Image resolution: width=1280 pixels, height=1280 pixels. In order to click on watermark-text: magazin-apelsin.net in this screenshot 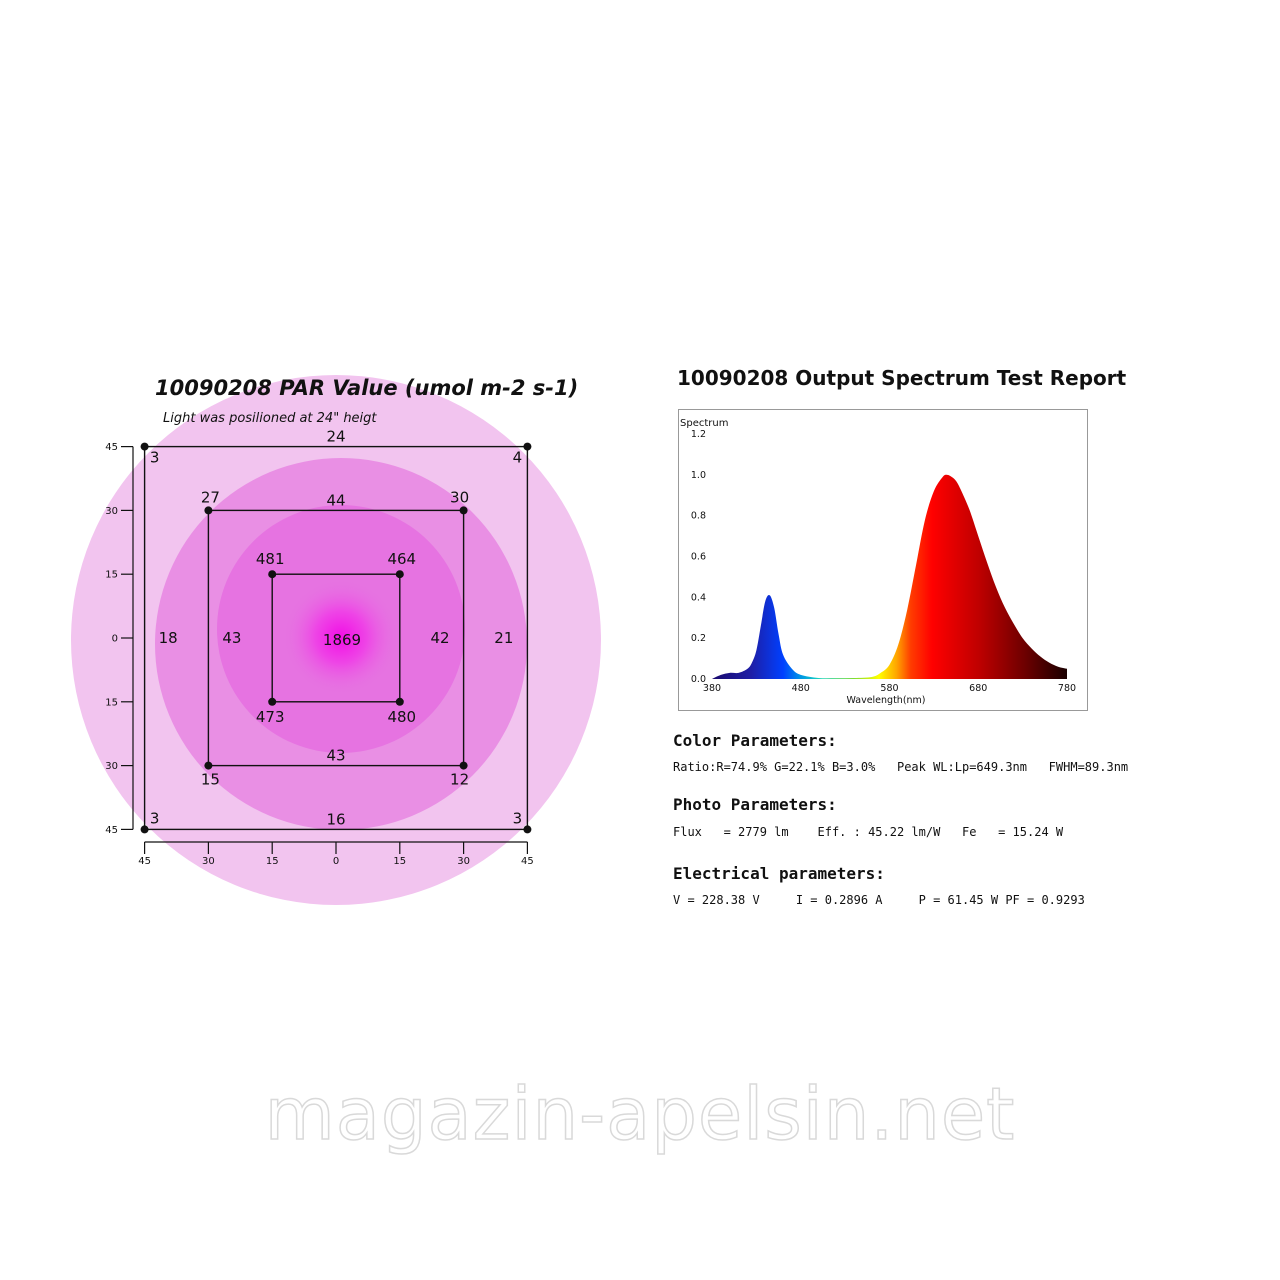, I will do `click(640, 1114)`.